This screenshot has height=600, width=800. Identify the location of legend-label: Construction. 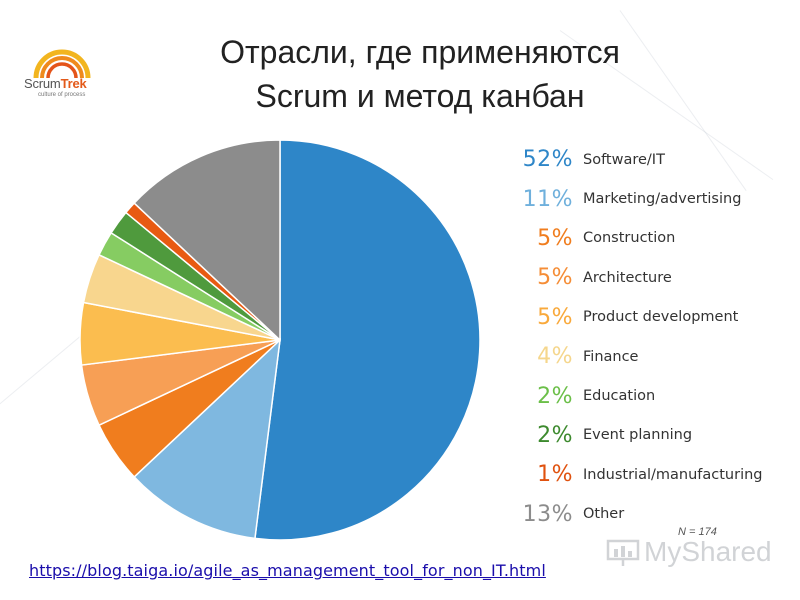
(629, 238).